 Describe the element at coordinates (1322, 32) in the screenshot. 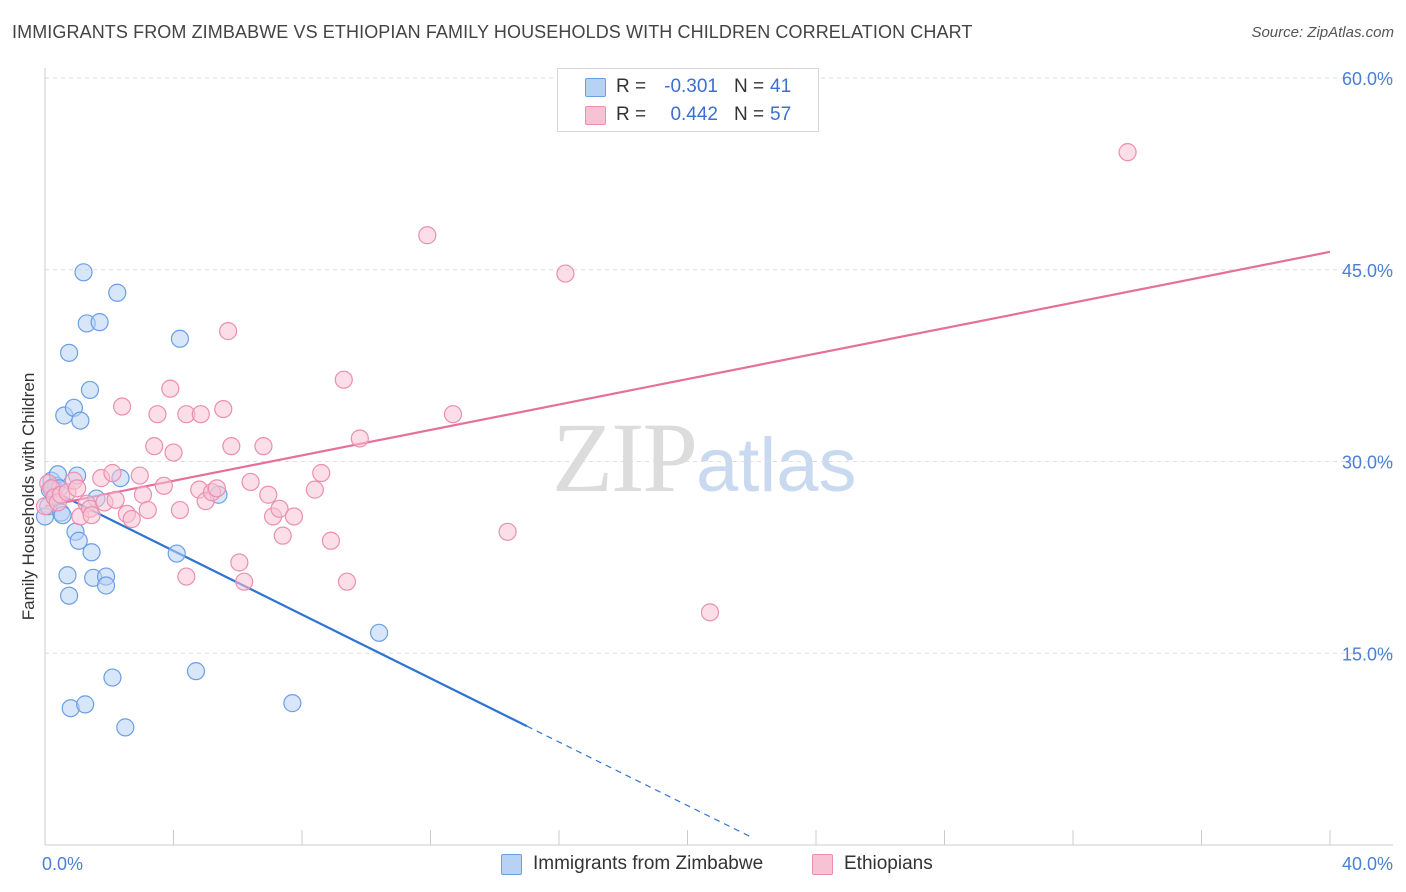

I see `source-label: Source: ZipAtlas.com` at that location.